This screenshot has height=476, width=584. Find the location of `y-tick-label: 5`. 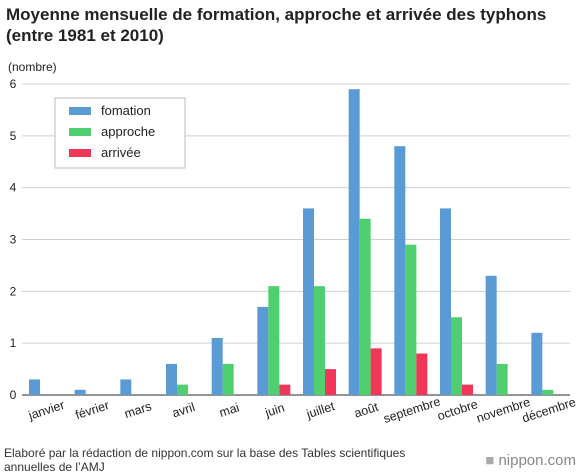

y-tick-label: 5 is located at coordinates (13, 136).